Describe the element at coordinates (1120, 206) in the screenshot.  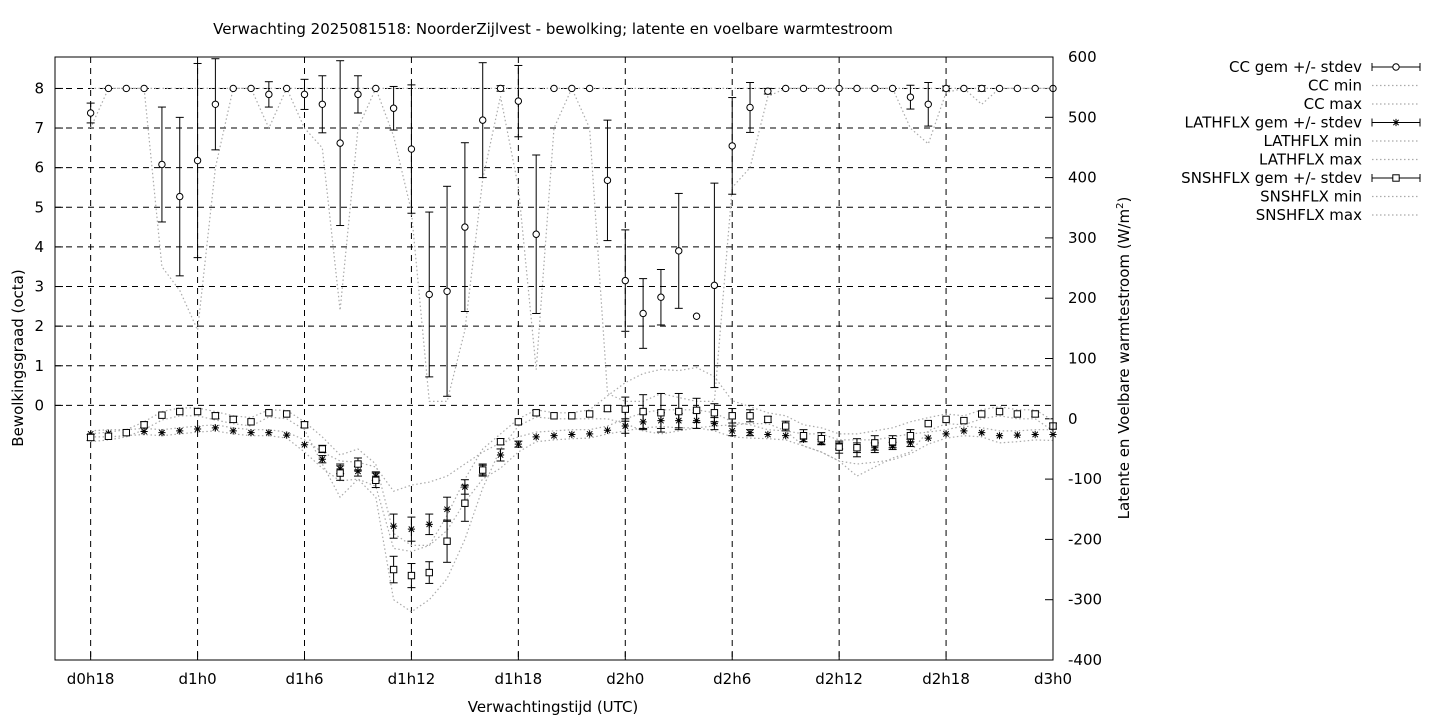
I see `y2-axis-label-sup: 2` at that location.